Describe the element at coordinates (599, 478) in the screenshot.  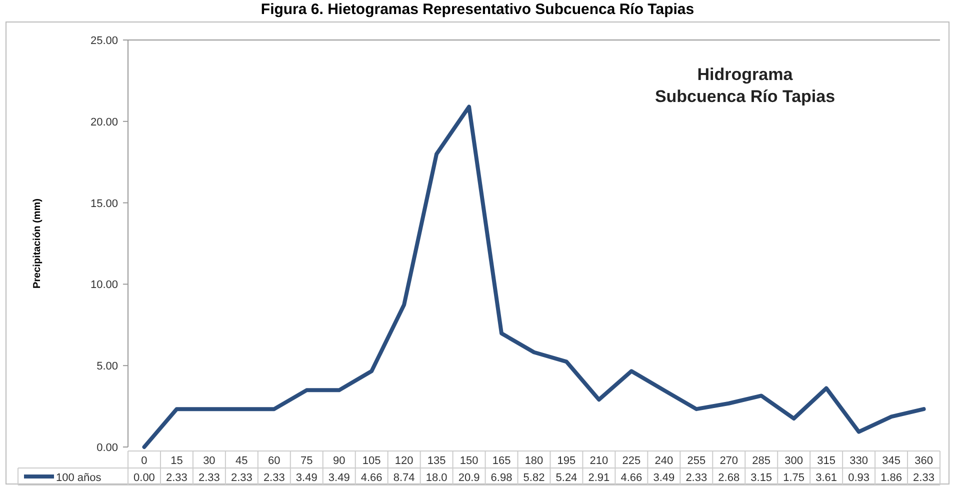
I see `data-label: 2.91` at that location.